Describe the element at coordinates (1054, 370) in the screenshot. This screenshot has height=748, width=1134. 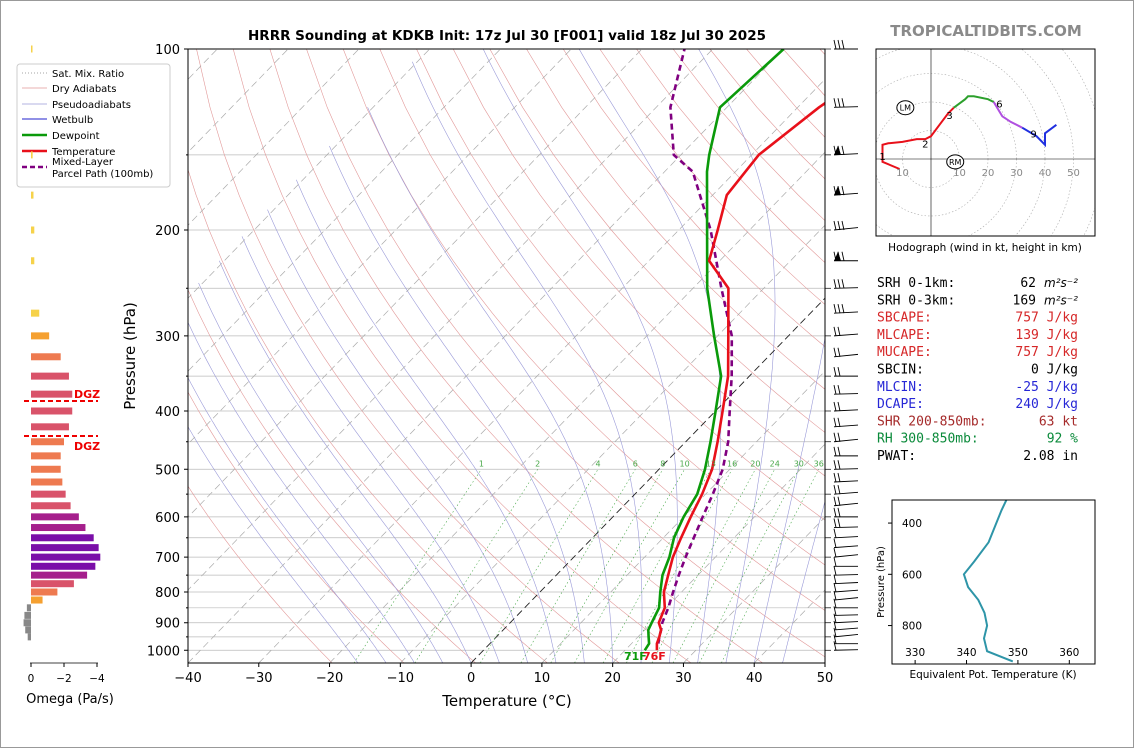
I see `index-value: 0 J/kg` at that location.